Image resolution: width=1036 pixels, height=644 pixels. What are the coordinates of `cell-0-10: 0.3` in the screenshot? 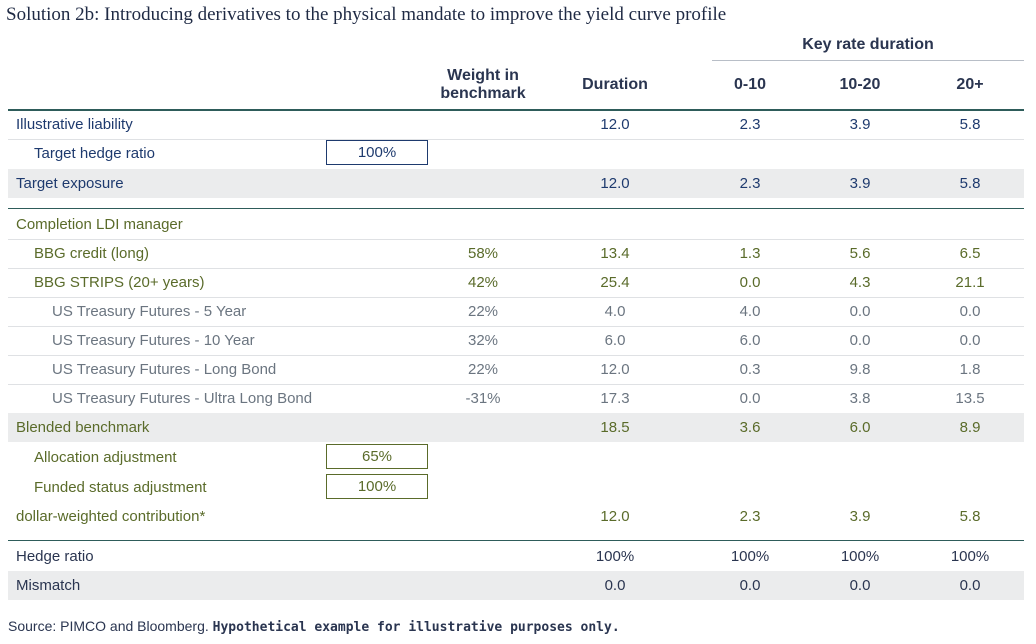 It's located at (750, 369).